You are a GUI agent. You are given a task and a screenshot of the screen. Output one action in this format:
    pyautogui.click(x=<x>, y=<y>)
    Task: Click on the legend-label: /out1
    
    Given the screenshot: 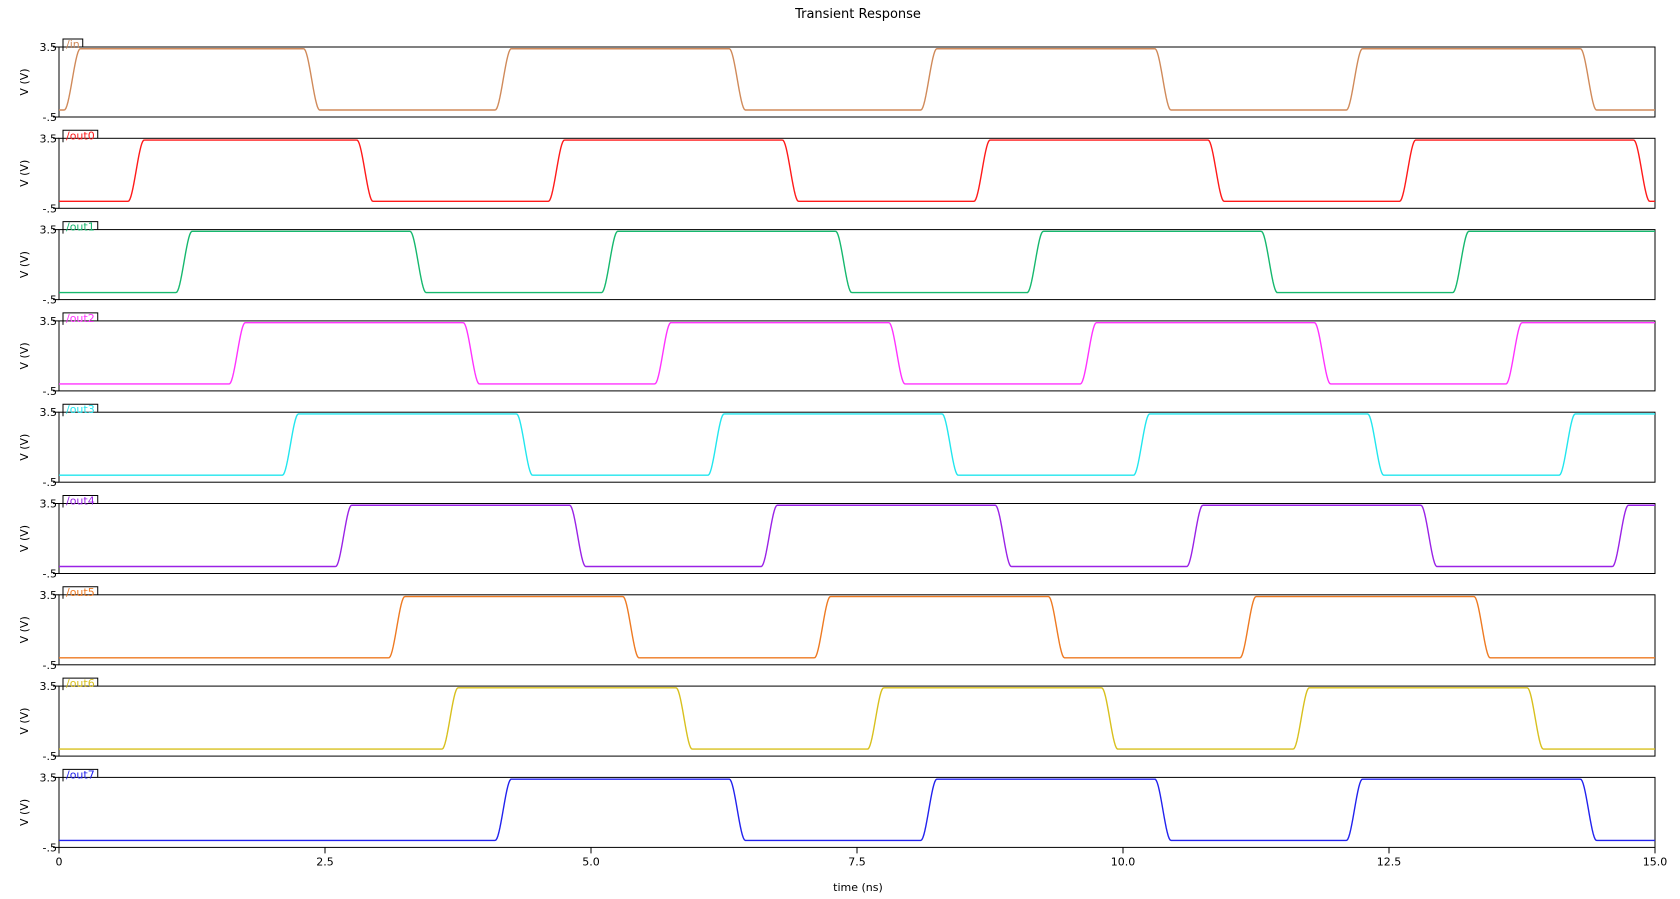 What is the action you would take?
    pyautogui.click(x=80, y=227)
    